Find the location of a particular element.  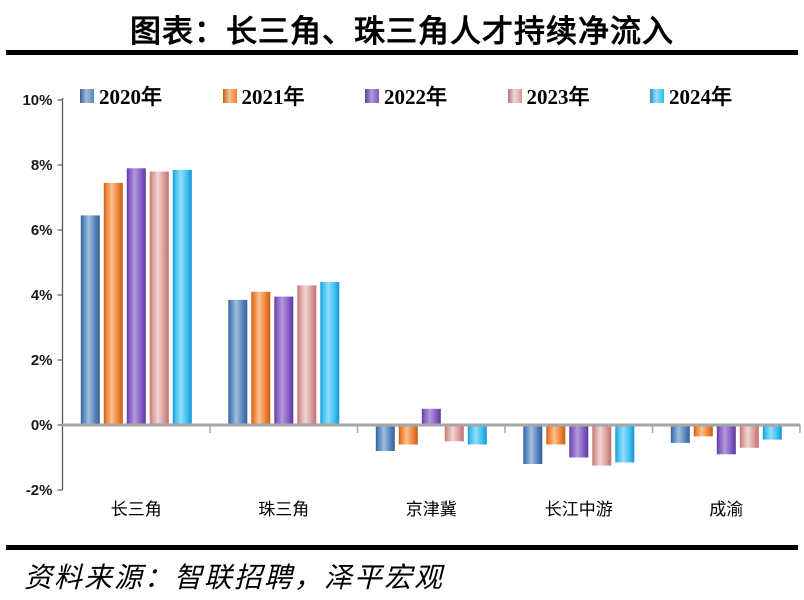

bar-2022年-长三角 is located at coordinates (136, 297).